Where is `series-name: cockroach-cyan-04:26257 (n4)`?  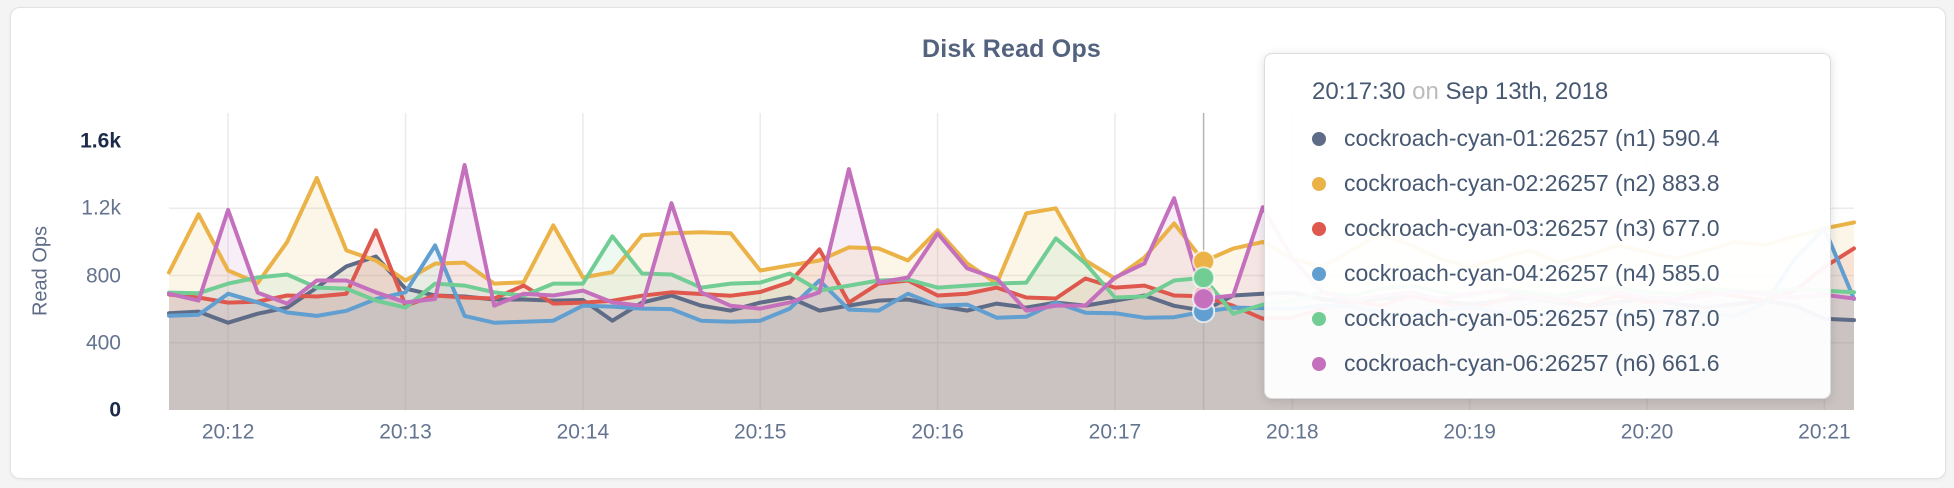
series-name: cockroach-cyan-04:26257 (n4) is located at coordinates (1500, 273).